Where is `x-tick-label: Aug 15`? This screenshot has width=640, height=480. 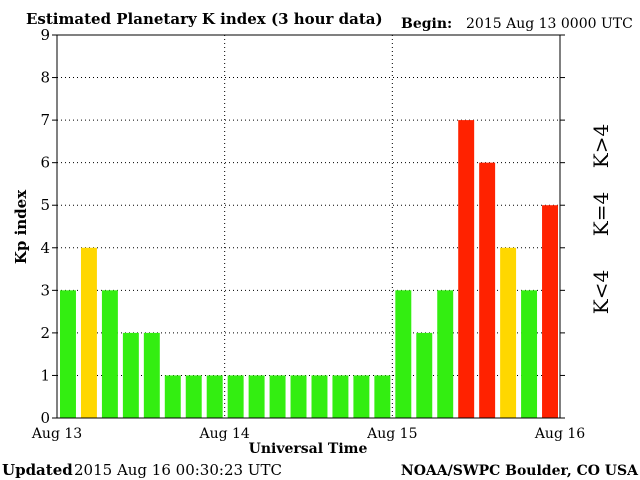
x-tick-label: Aug 15 is located at coordinates (391, 434).